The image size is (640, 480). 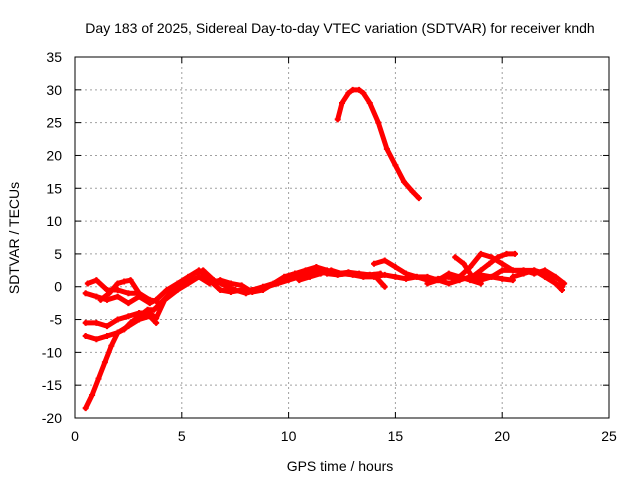 I want to click on y-tick-label: 35, so click(x=54, y=57).